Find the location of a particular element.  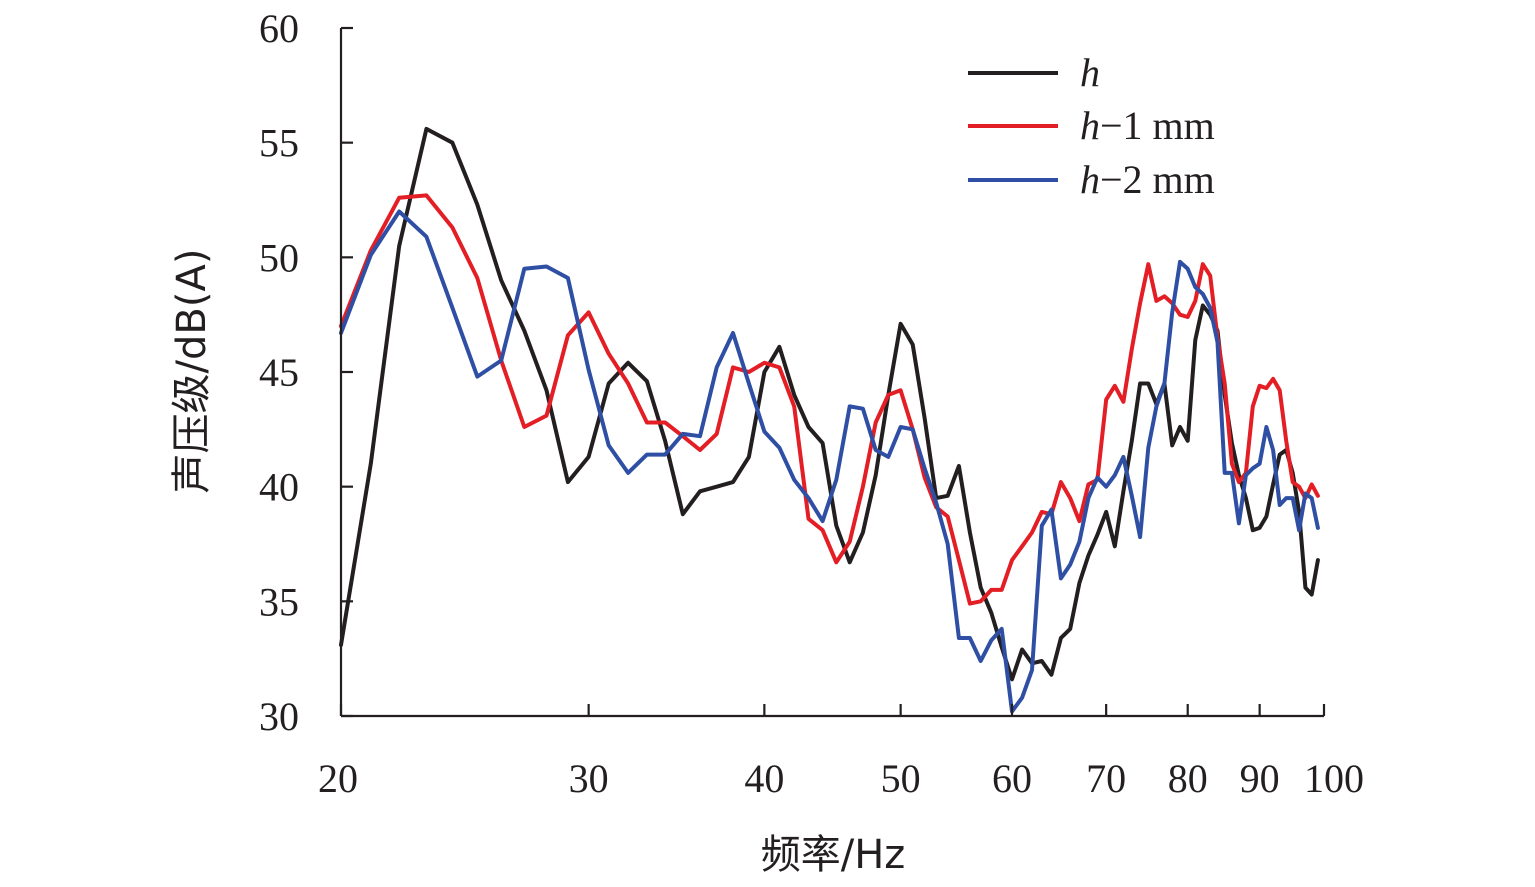

y-tick-label: 60 is located at coordinates (279, 28).